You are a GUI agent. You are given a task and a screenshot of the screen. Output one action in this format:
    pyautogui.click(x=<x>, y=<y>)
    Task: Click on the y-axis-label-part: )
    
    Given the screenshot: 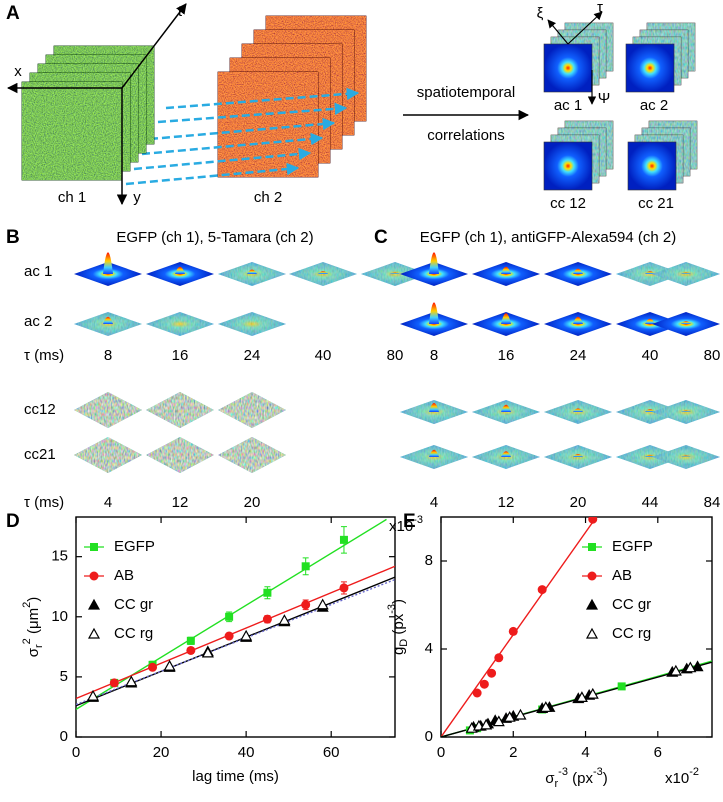 What is the action you would take?
    pyautogui.click(x=33, y=599)
    